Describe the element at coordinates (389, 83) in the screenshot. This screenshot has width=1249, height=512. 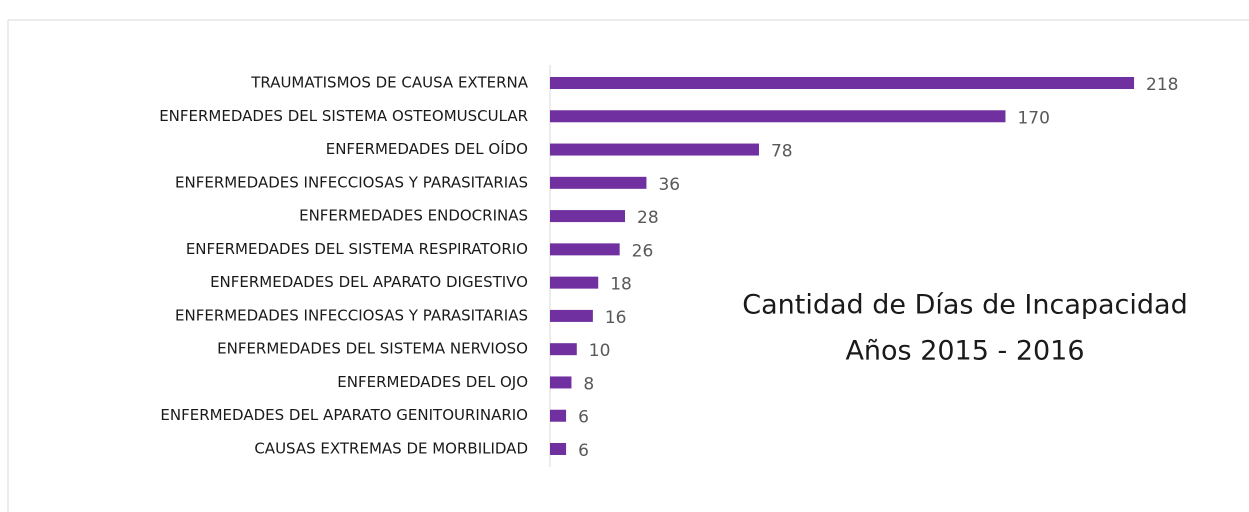
I see `category-label: TRAUMATISMOS DE CAUSA EXTERNA` at that location.